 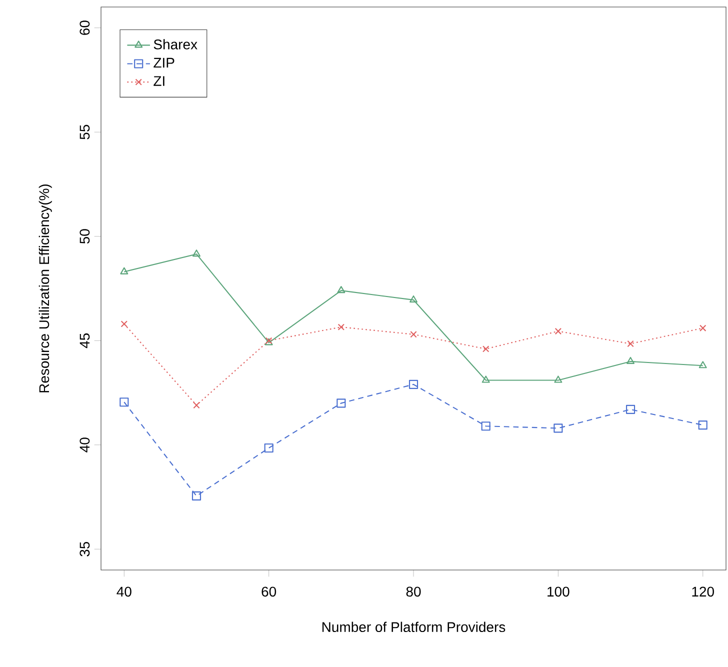 I want to click on x-tick-label: 80, so click(x=413, y=591).